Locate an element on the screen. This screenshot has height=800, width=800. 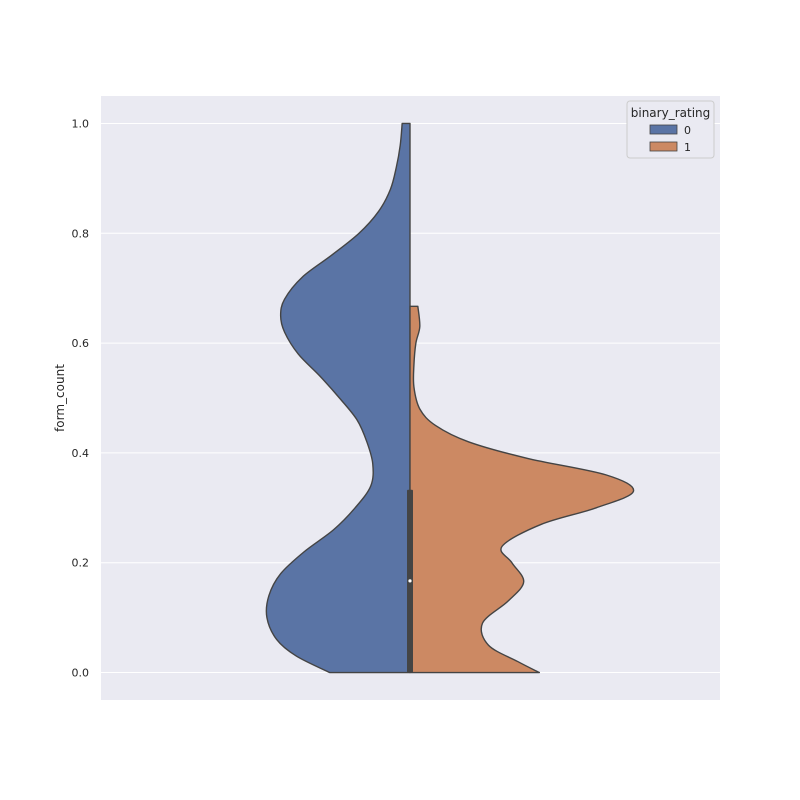
y-axis-label: form_count is located at coordinates (60, 398).